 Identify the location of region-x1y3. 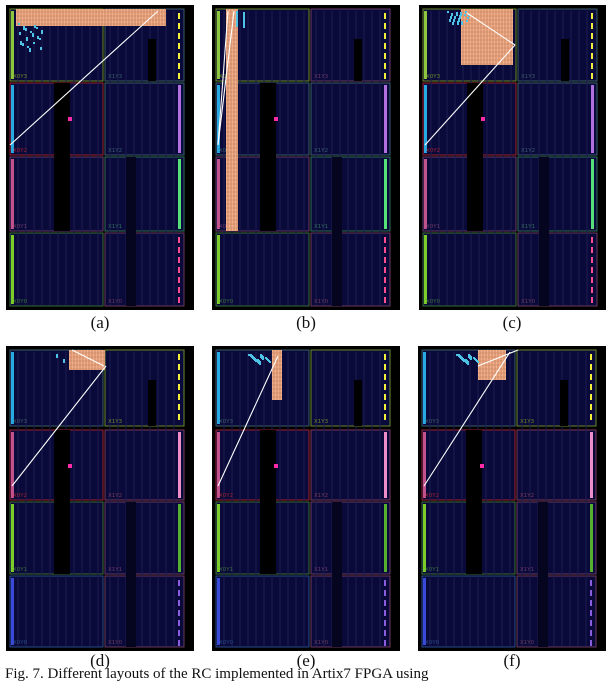
(350, 388).